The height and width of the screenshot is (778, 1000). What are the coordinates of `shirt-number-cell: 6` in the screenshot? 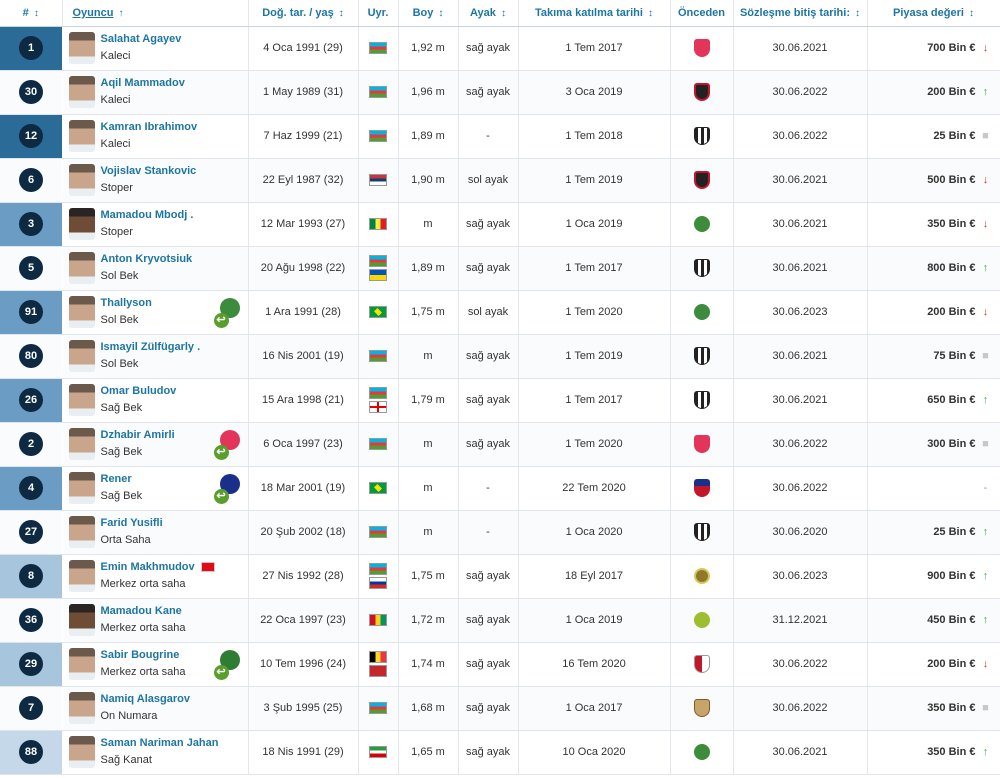 It's located at (31, 180).